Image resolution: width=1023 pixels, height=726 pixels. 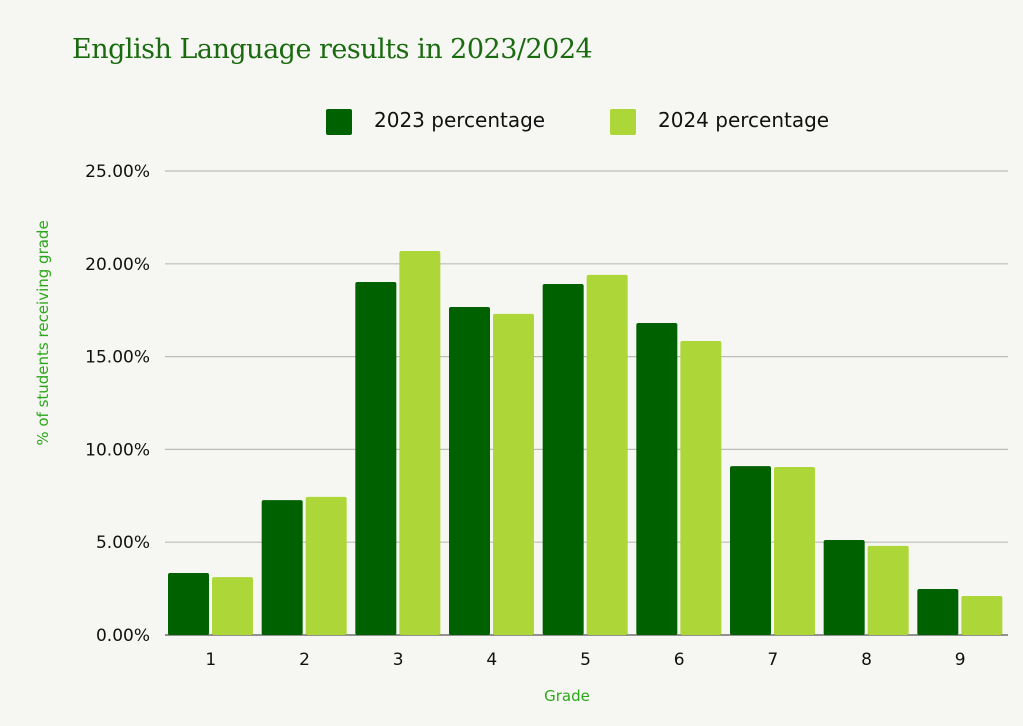 I want to click on legend-label: 2024 percentage, so click(x=743, y=120).